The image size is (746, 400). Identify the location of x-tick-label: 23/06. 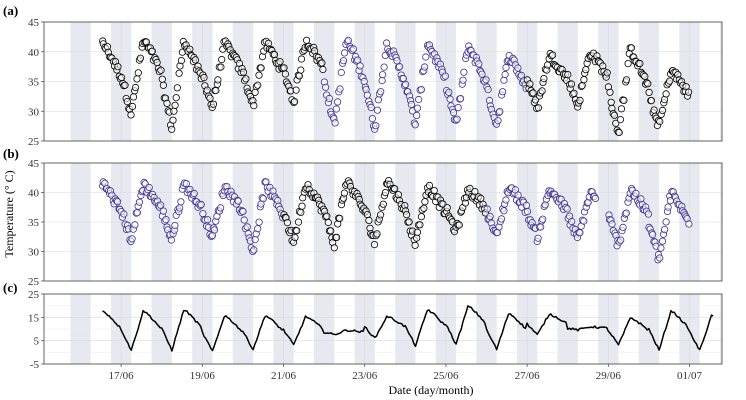
(365, 376).